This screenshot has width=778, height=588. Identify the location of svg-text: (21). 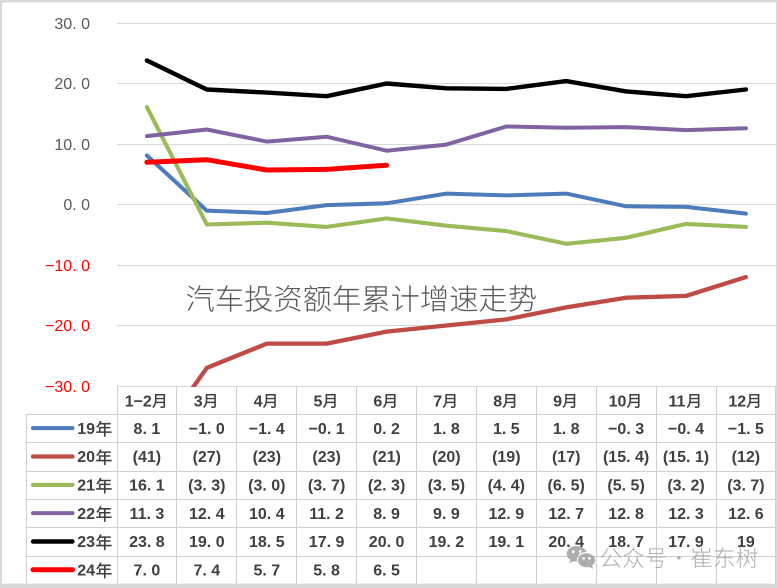
(386, 457).